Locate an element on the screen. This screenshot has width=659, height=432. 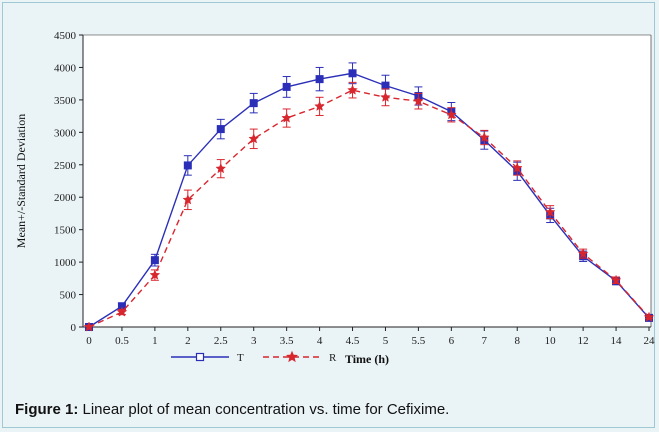
x-tick-label: 3 is located at coordinates (254, 341).